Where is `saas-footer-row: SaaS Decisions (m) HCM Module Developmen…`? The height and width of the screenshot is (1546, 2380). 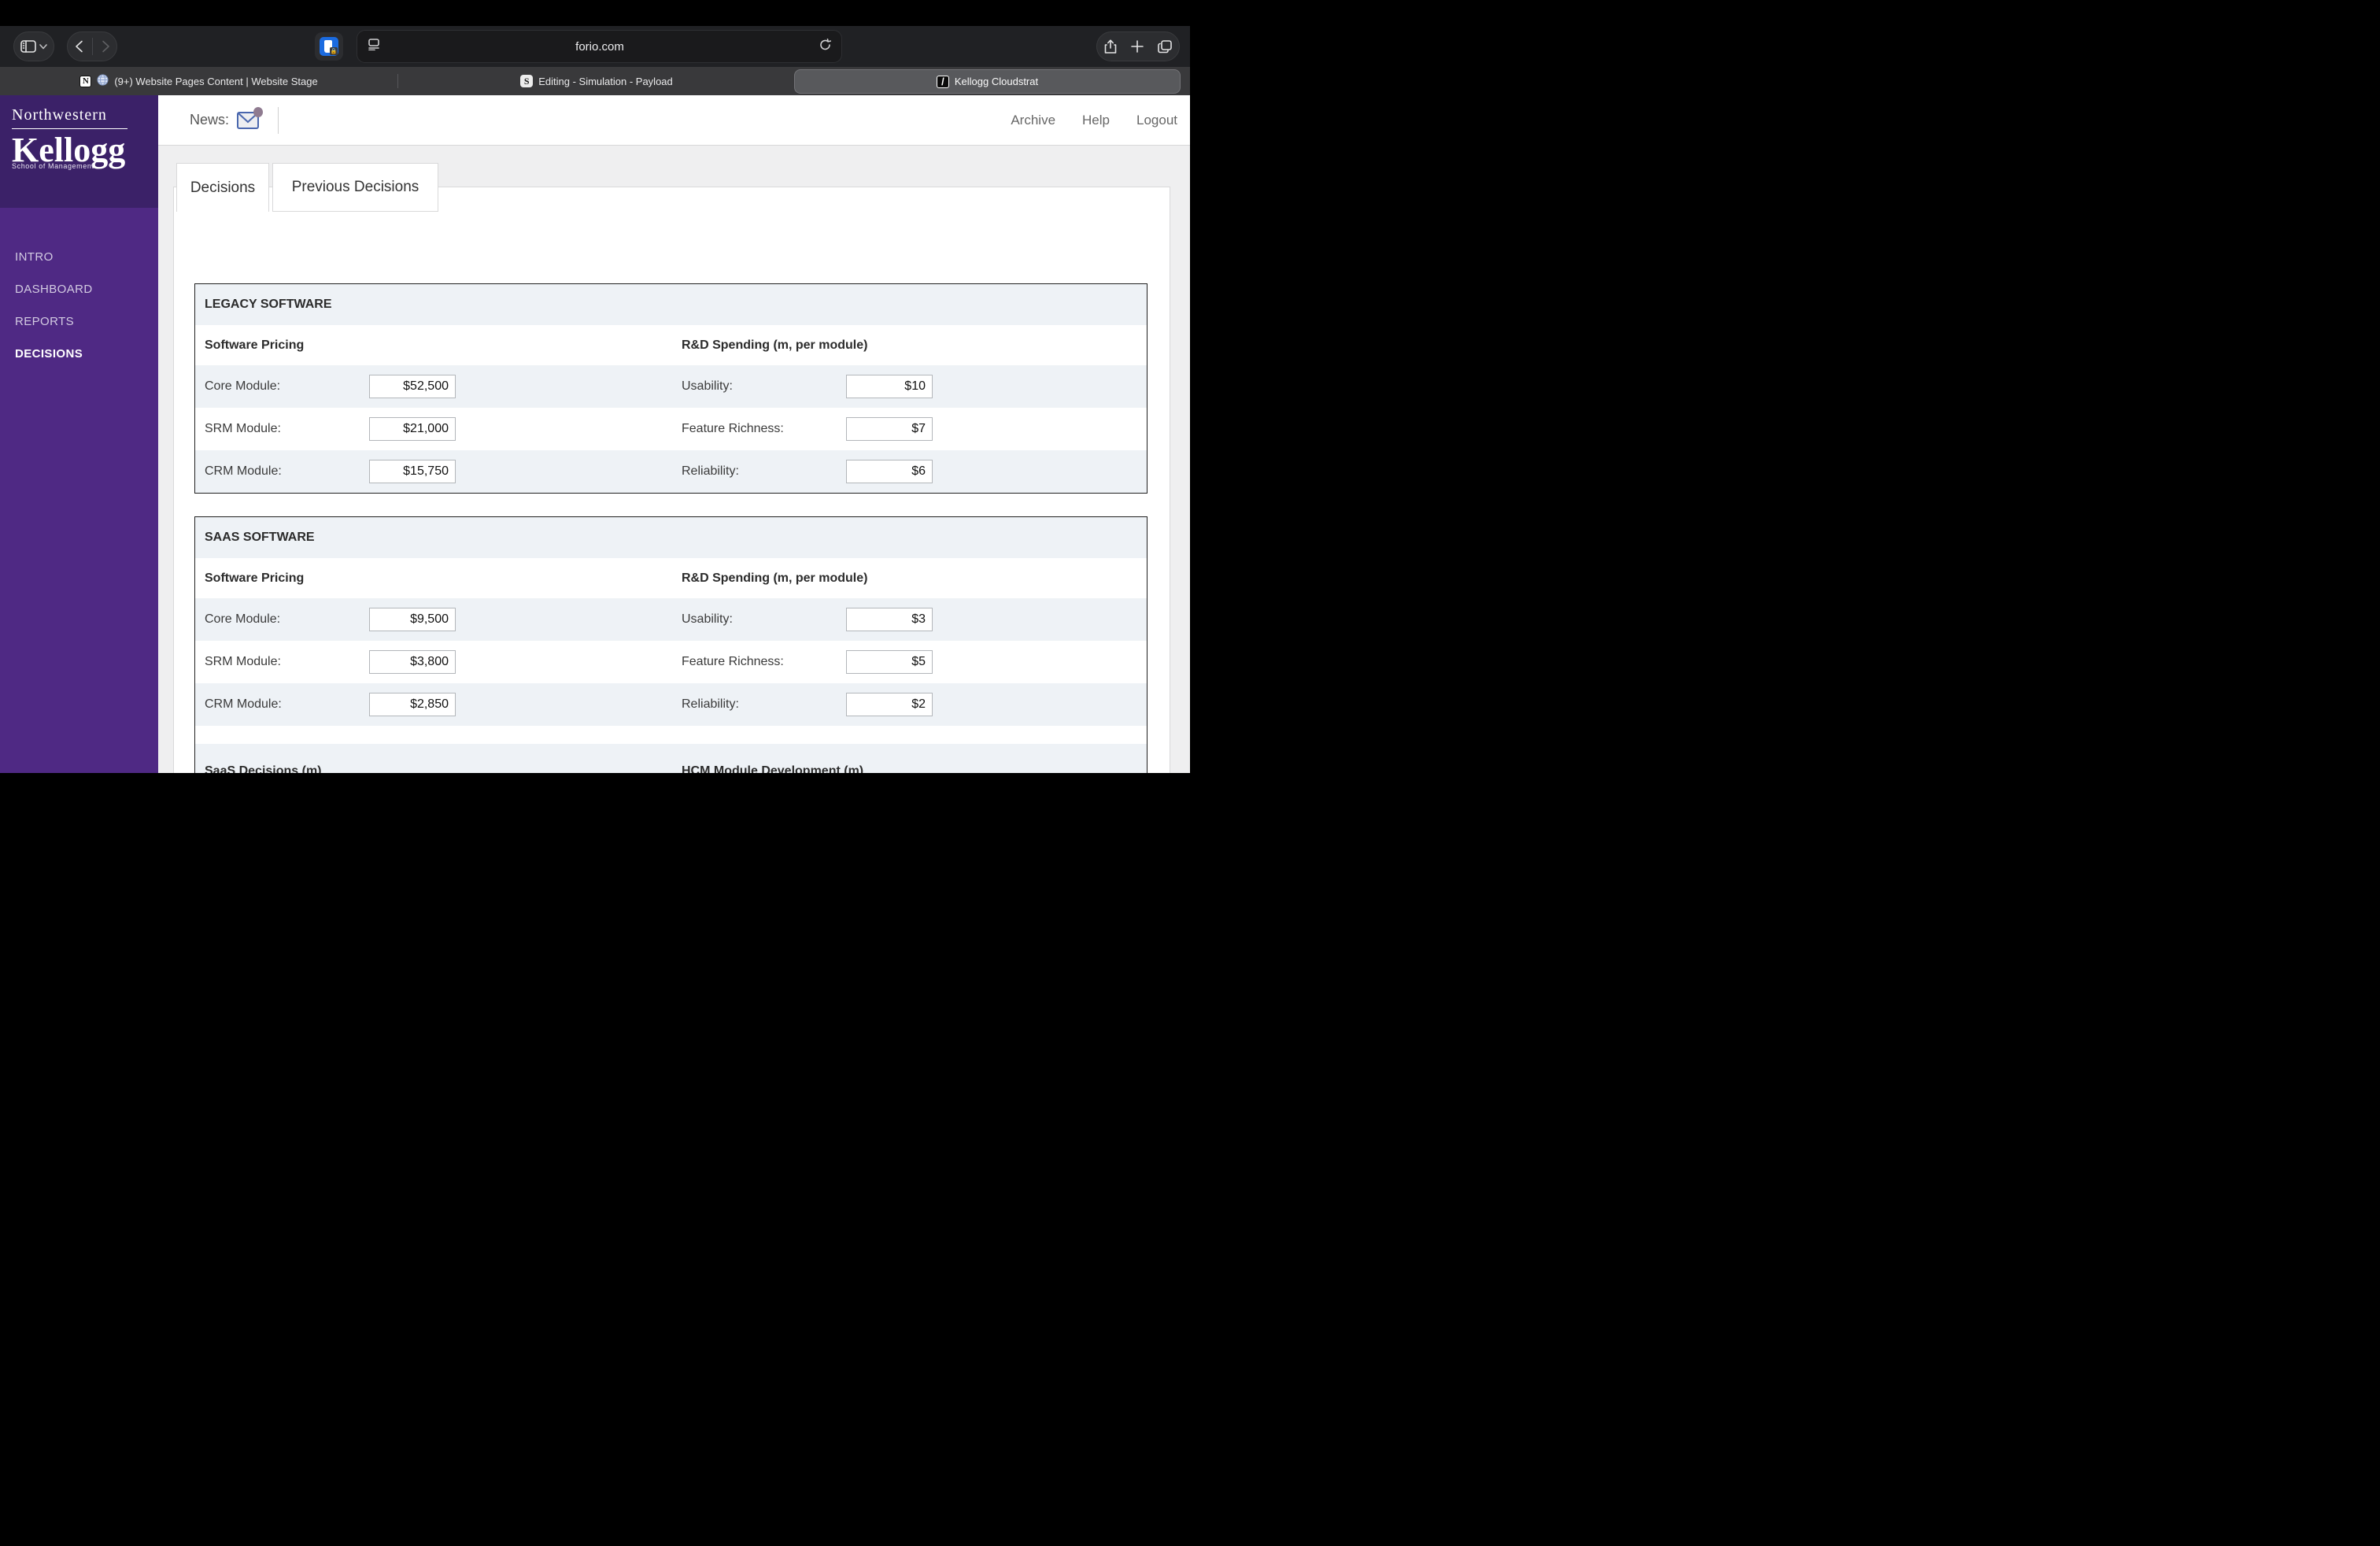
saas-footer-row: SaaS Decisions (m) HCM Module Developmen… is located at coordinates (671, 759).